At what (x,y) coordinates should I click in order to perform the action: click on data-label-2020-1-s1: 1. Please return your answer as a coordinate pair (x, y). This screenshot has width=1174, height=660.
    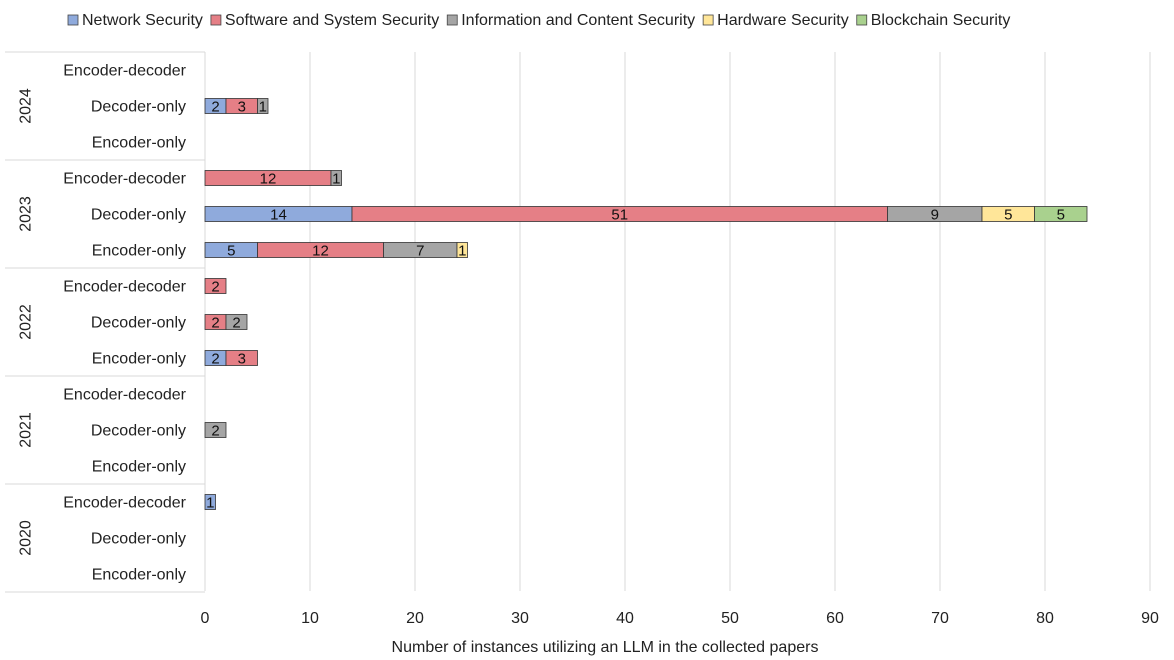
    Looking at the image, I should click on (210, 502).